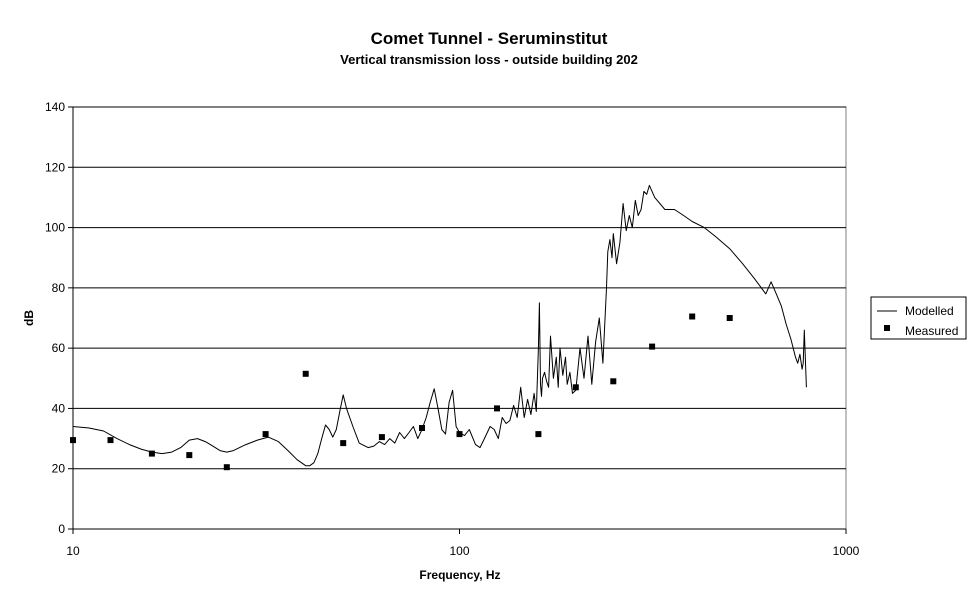 The height and width of the screenshot is (600, 977). I want to click on y-axis-title: dB, so click(29, 318).